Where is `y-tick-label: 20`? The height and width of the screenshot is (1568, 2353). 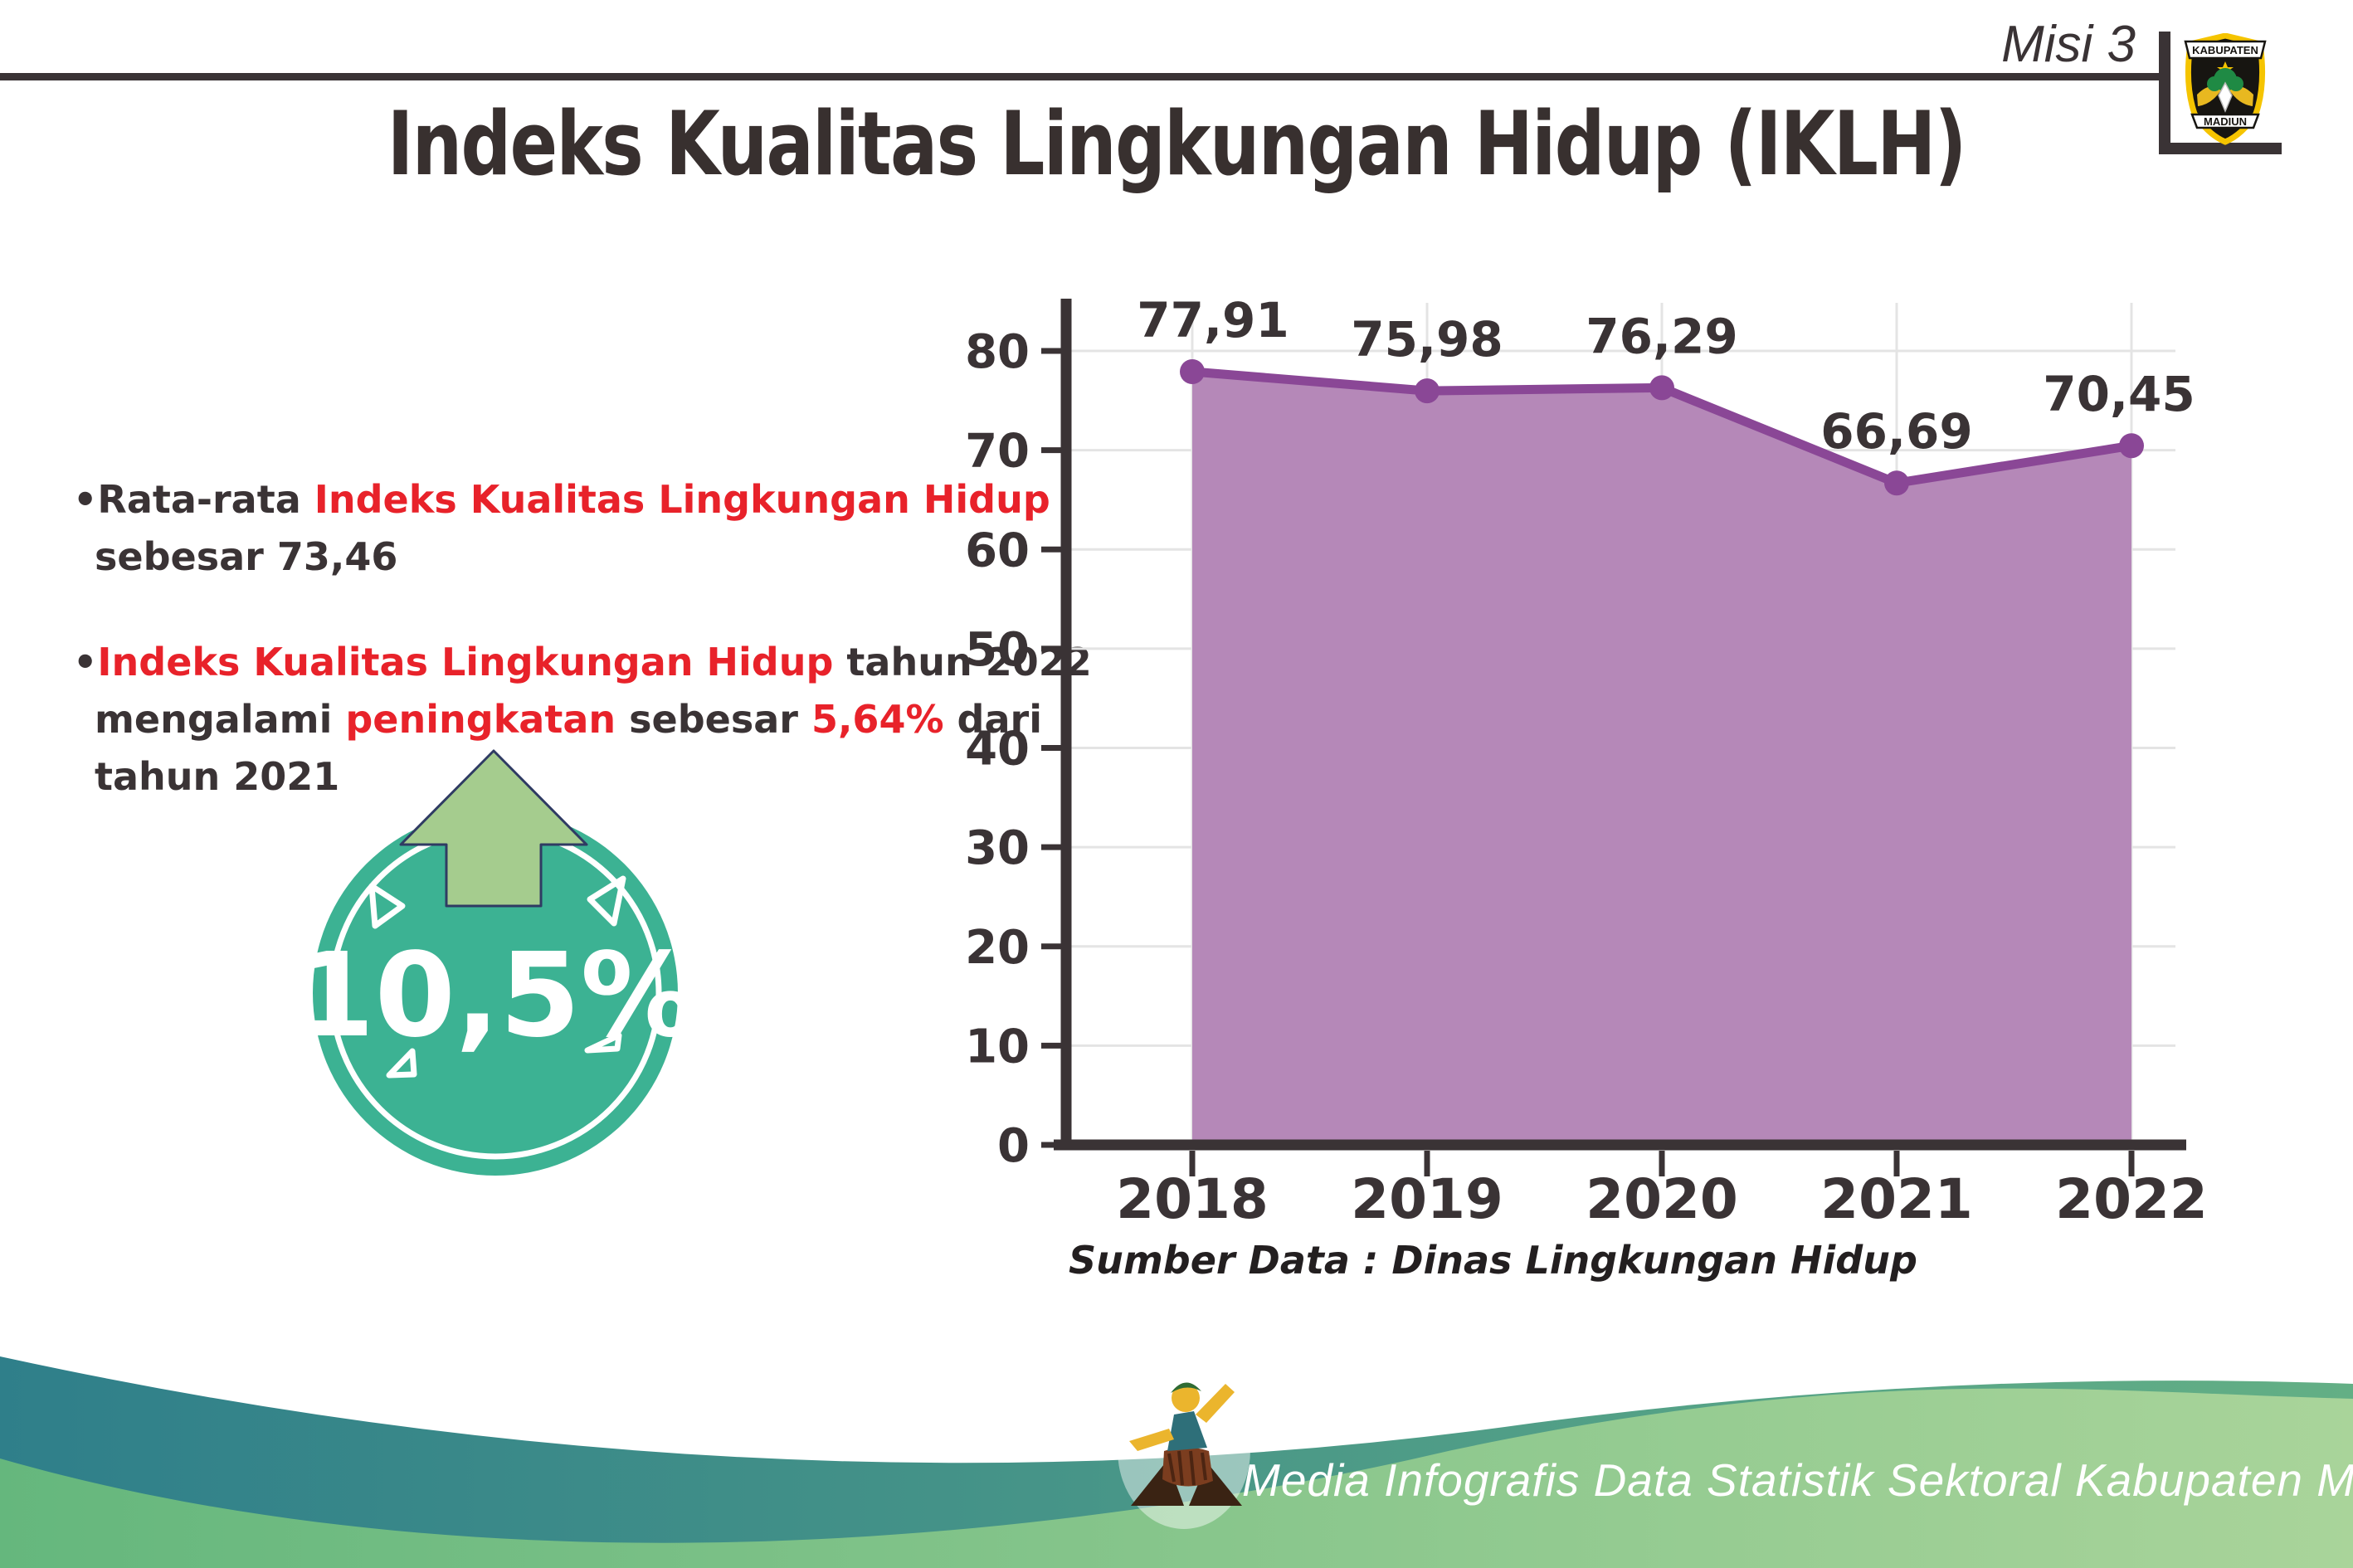
y-tick-label: 20 is located at coordinates (997, 948).